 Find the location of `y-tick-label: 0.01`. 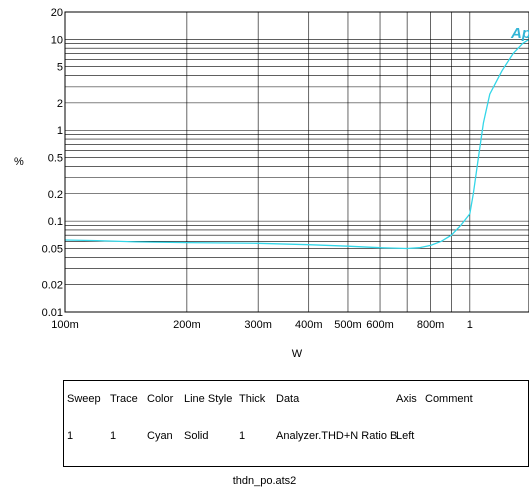

y-tick-label: 0.01 is located at coordinates (52, 313).